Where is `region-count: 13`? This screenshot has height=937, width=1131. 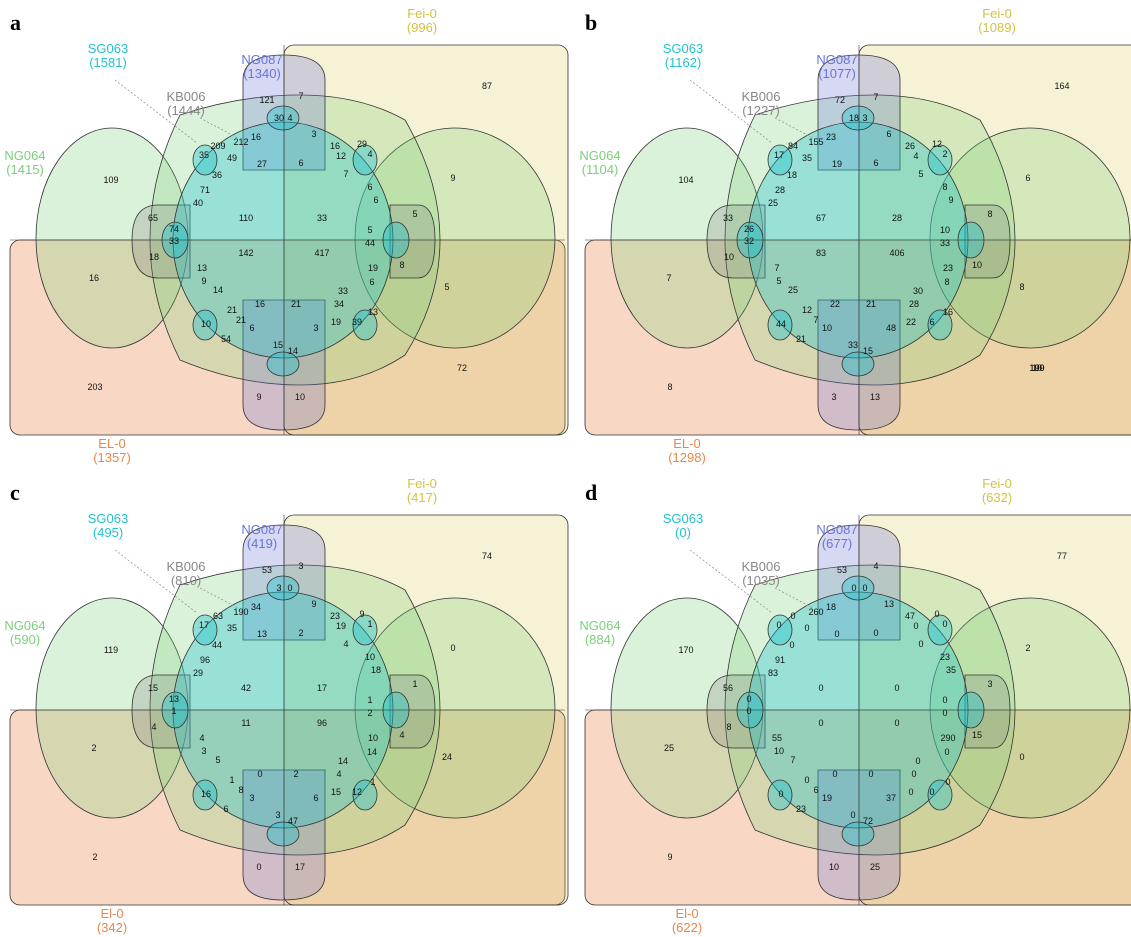 region-count: 13 is located at coordinates (202, 268).